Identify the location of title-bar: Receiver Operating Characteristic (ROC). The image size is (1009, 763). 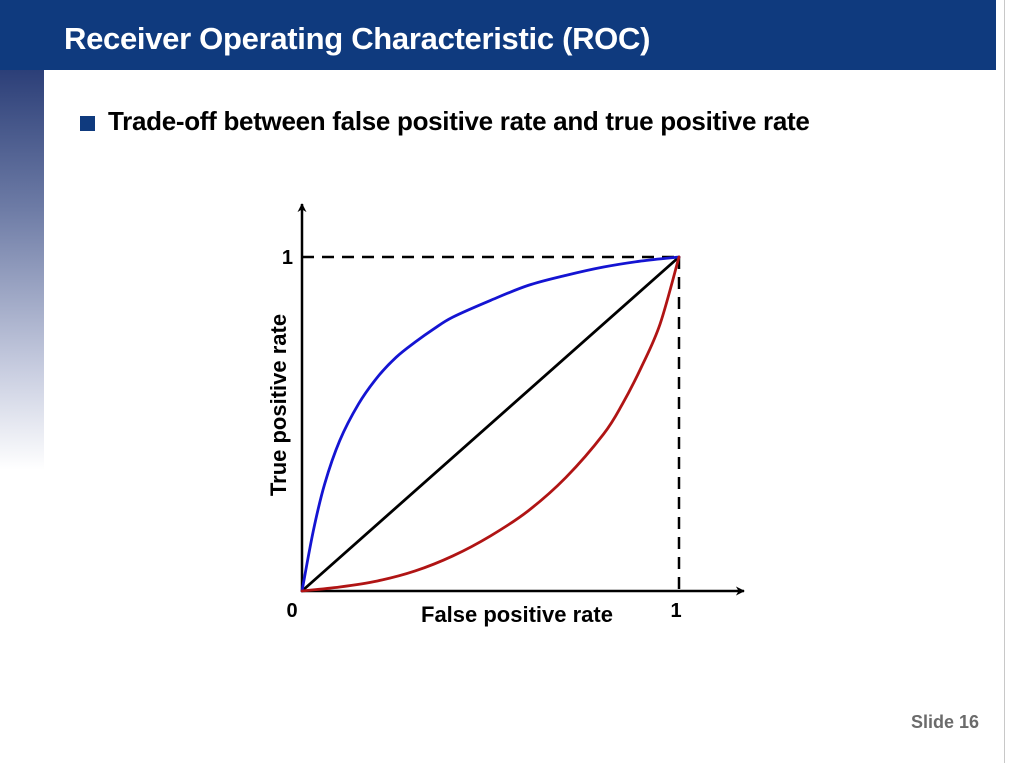
(498, 35).